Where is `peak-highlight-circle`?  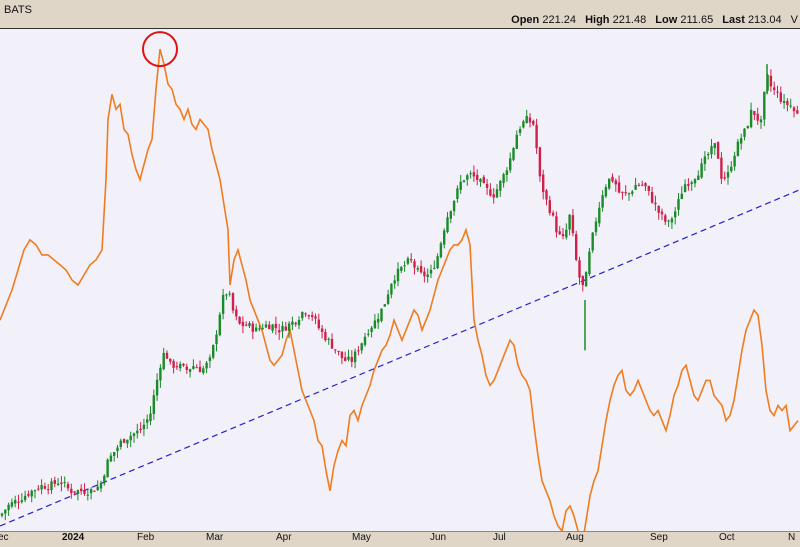
peak-highlight-circle is located at coordinates (160, 49).